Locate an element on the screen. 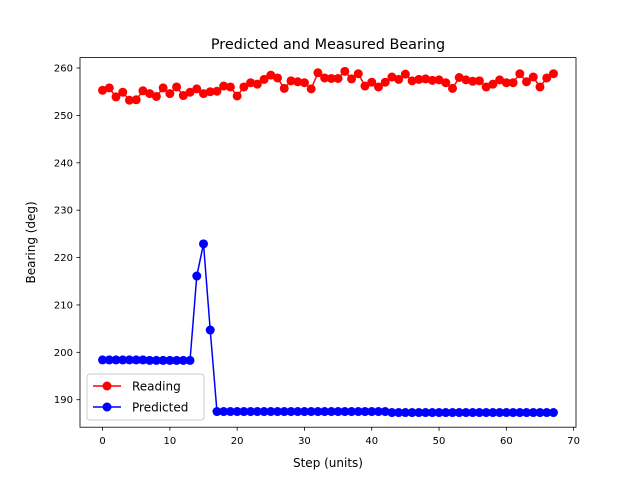 This screenshot has width=640, height=480. legend-label-reading: Reading is located at coordinates (156, 387).